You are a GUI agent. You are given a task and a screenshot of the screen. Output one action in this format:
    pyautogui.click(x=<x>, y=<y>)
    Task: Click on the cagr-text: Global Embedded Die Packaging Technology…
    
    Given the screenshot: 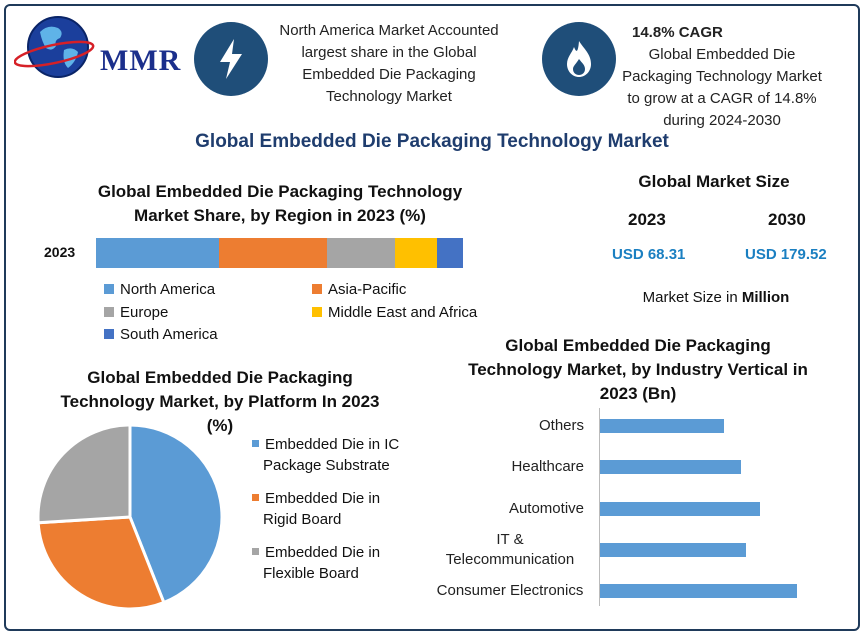 What is the action you would take?
    pyautogui.click(x=722, y=87)
    